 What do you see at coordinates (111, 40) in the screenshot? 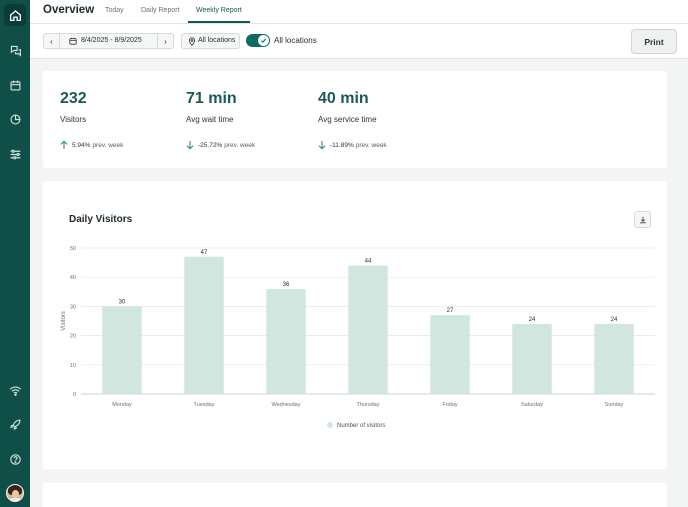
I see `date-range-text: 8/4/2025 - 8/9/2025` at bounding box center [111, 40].